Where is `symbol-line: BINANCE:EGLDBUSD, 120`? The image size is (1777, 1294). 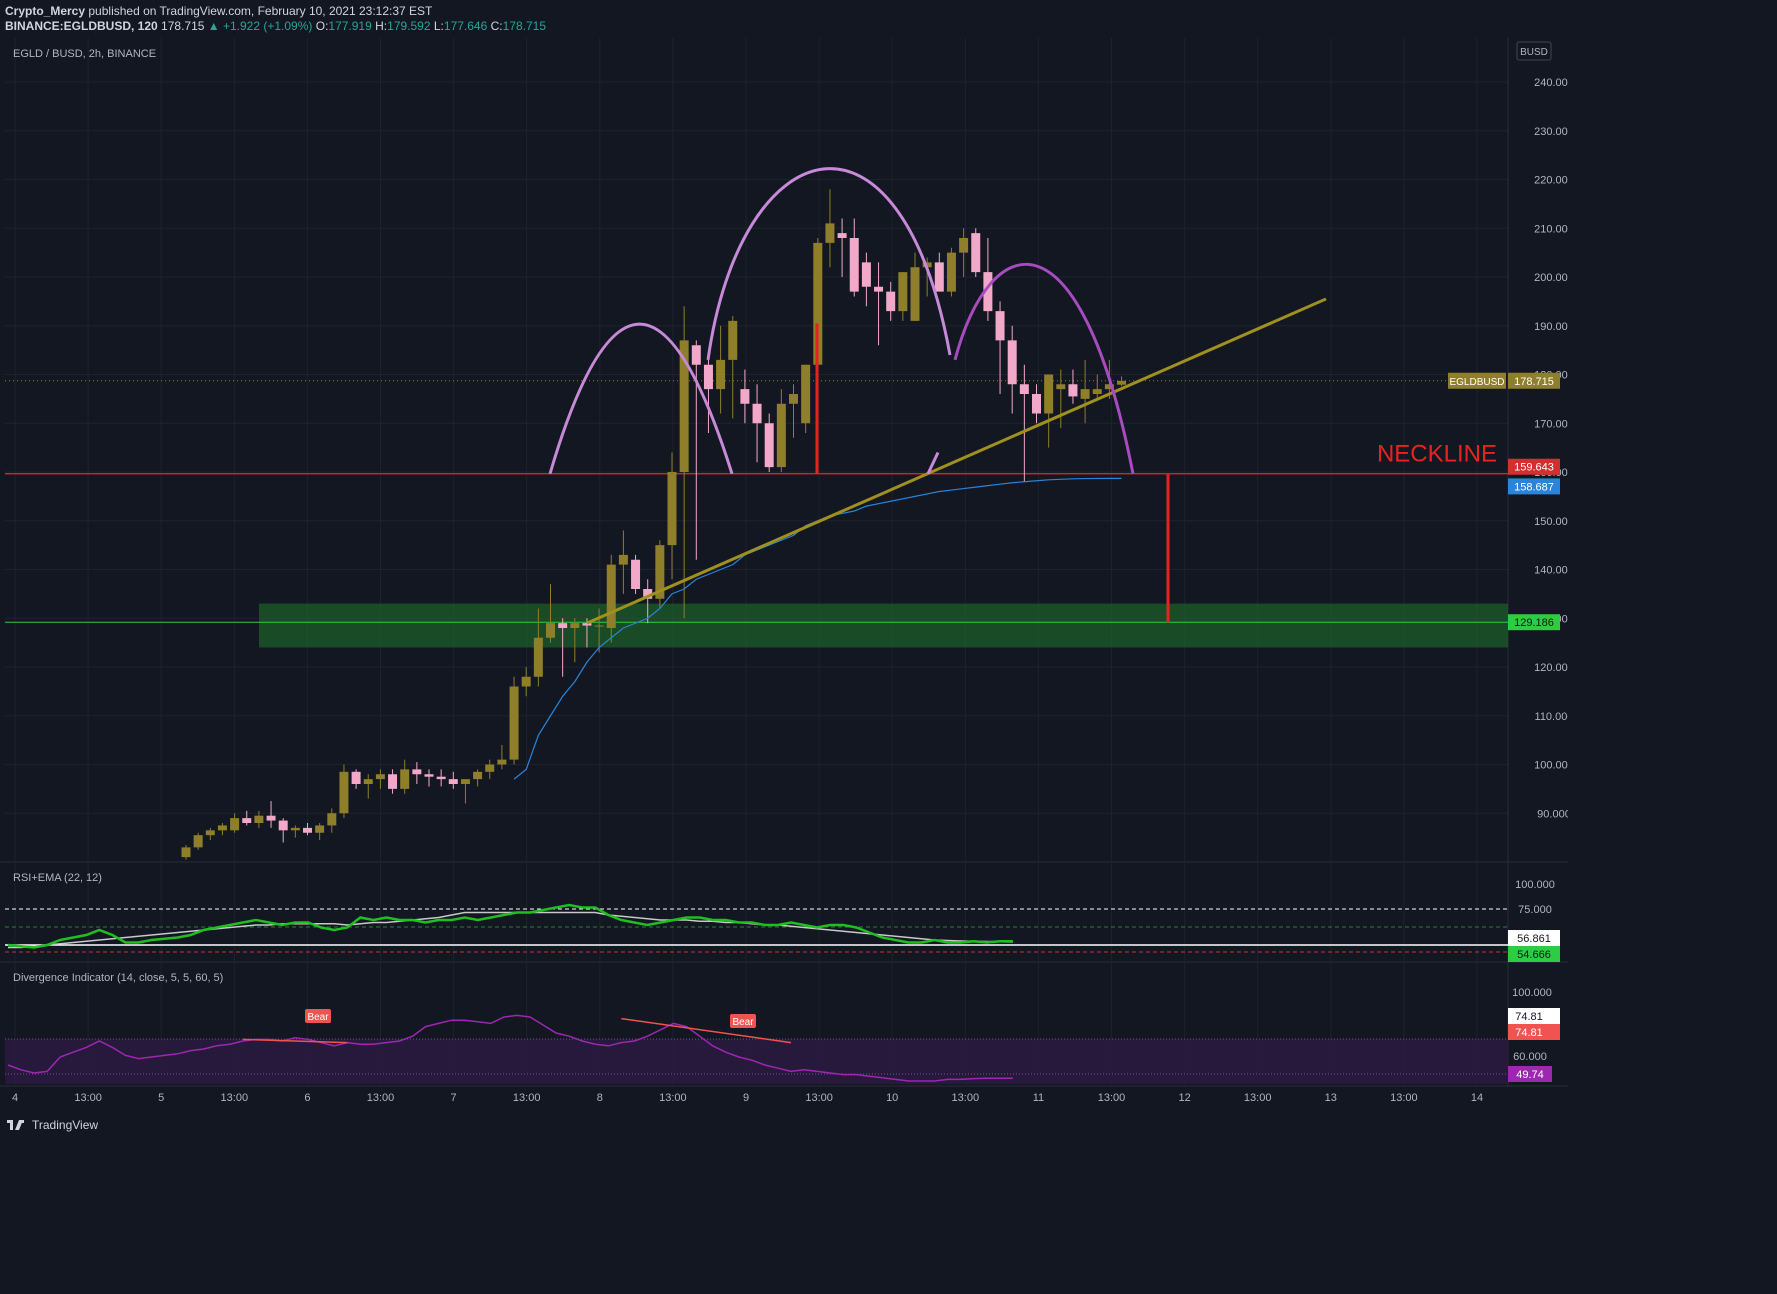
symbol-line: BINANCE:EGLDBUSD, 120 is located at coordinates (81, 26).